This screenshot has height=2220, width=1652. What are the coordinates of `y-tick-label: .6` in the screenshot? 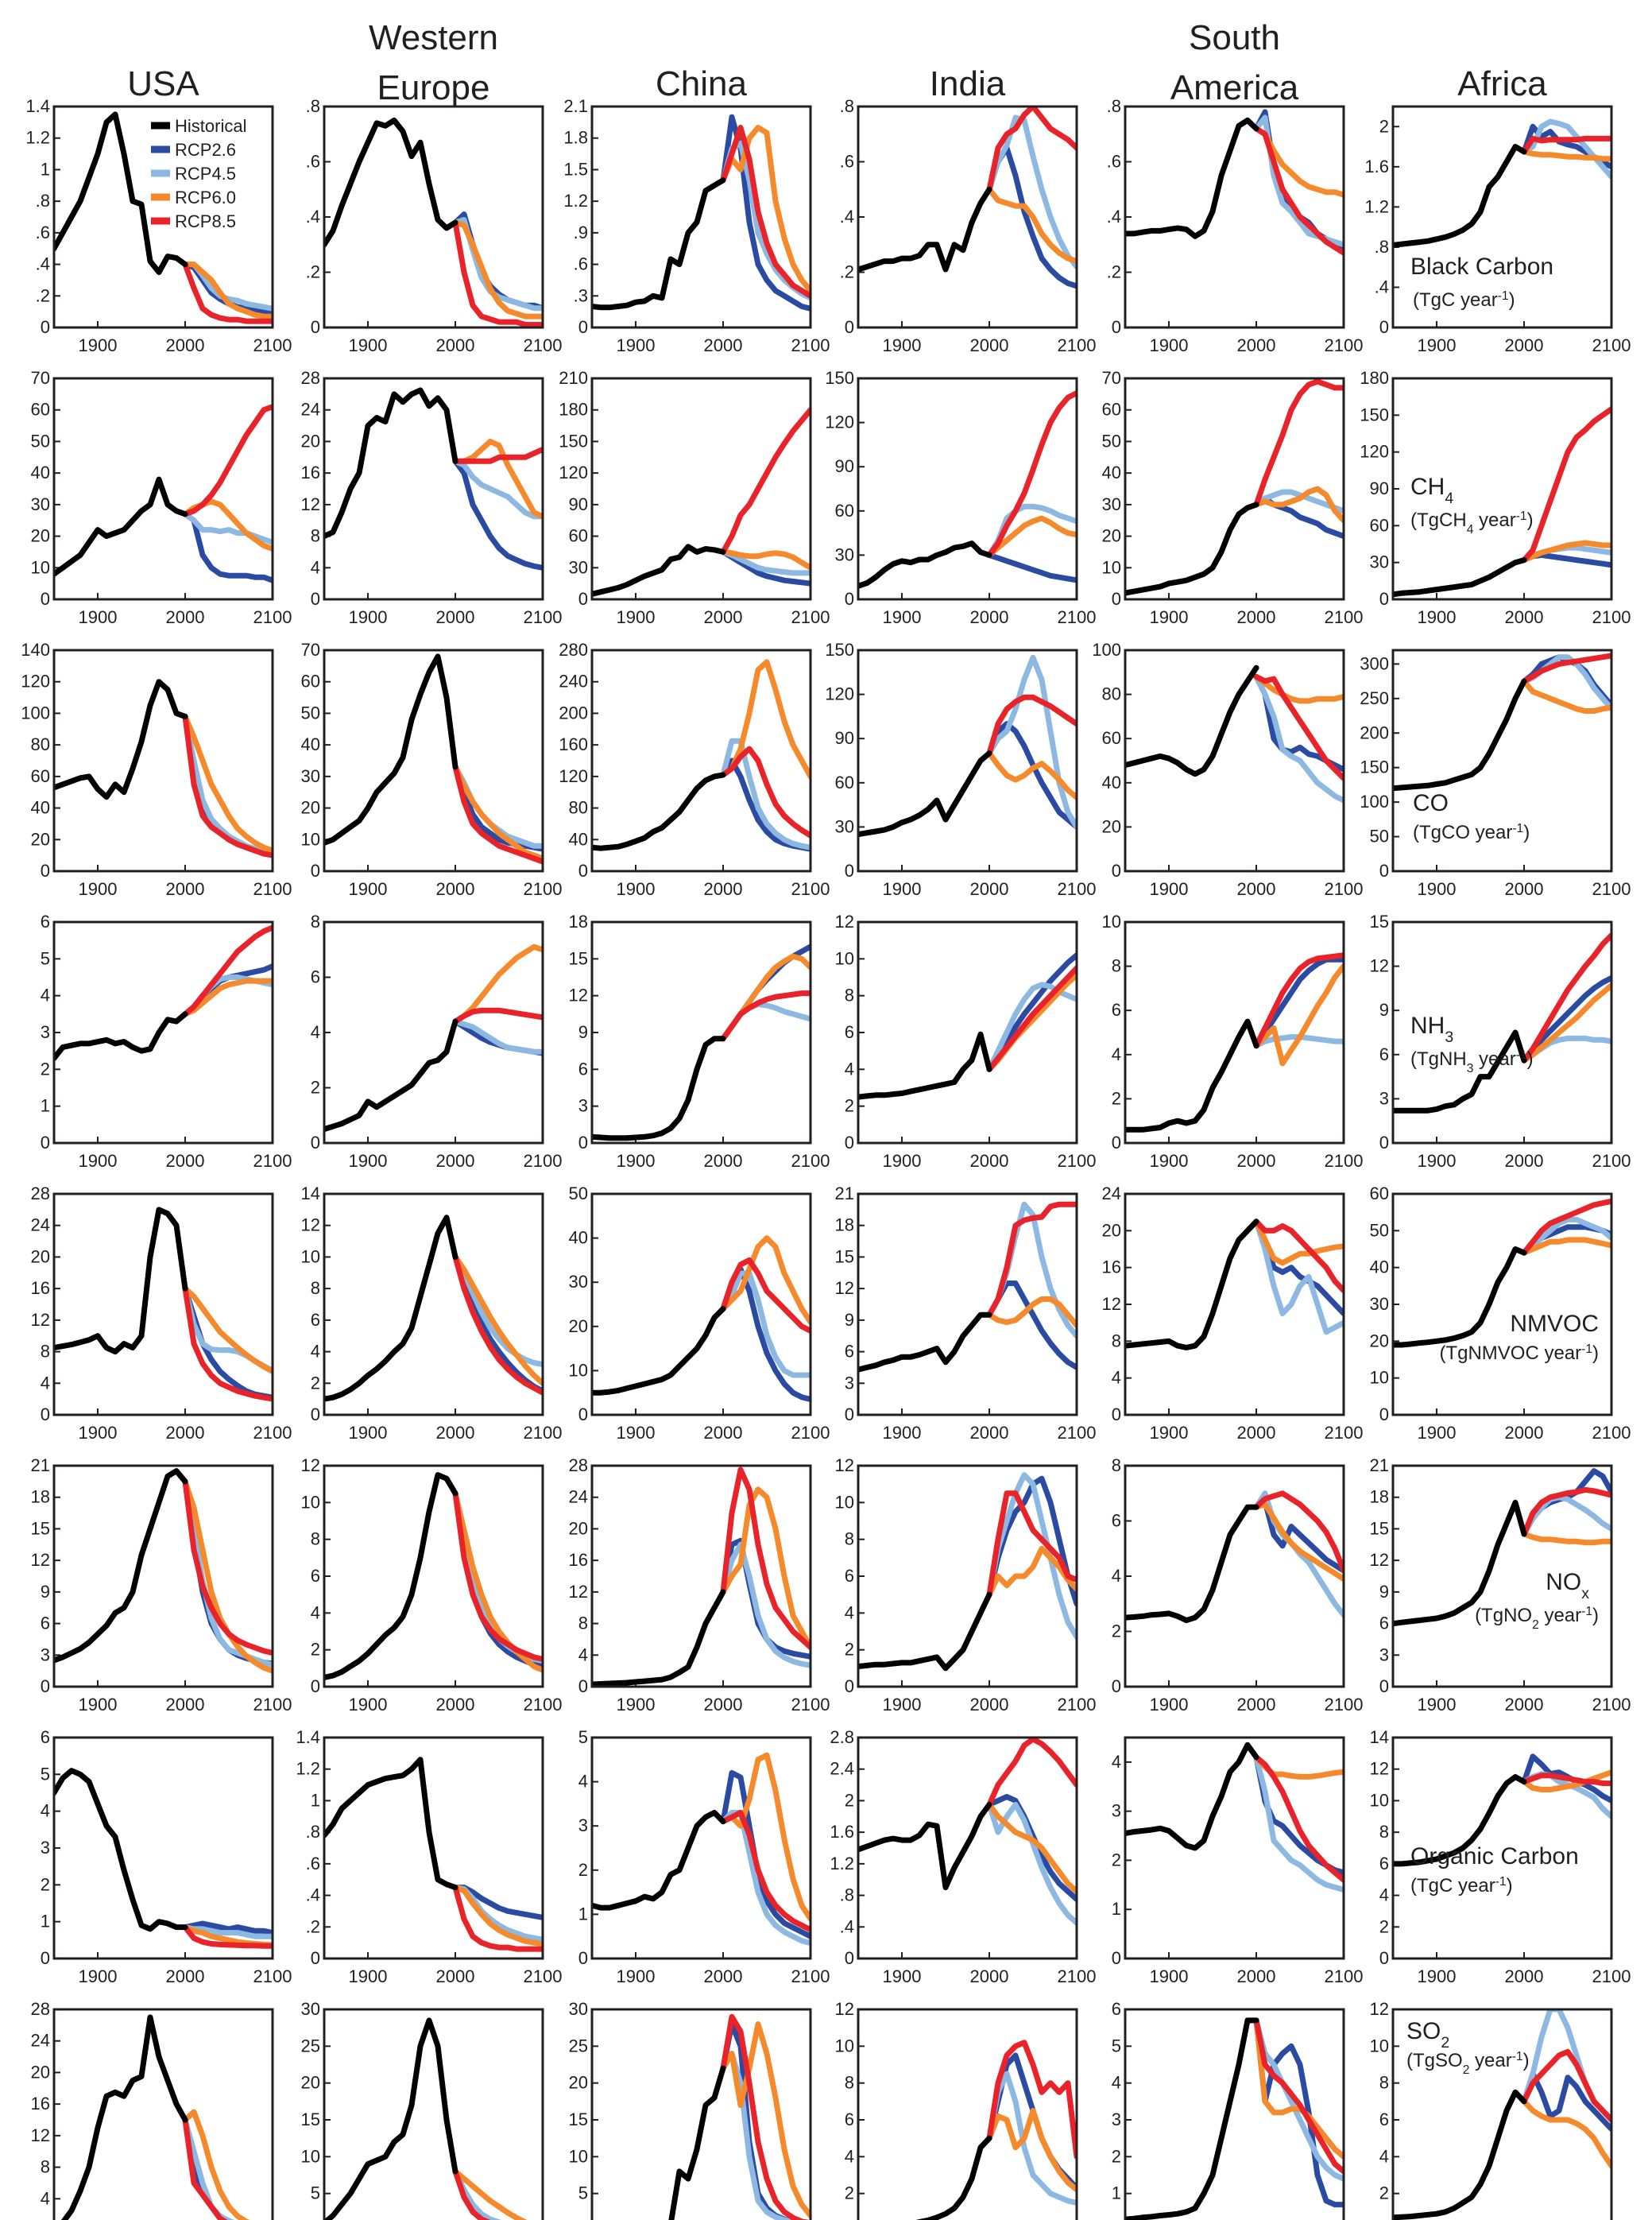 It's located at (313, 162).